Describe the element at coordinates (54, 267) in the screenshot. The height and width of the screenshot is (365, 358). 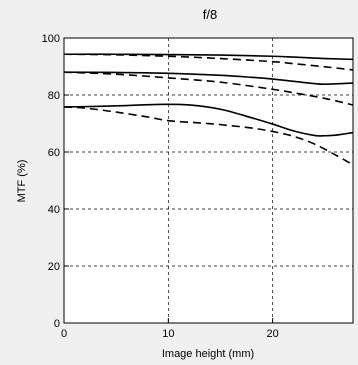
I see `y-tick-label: 20` at that location.